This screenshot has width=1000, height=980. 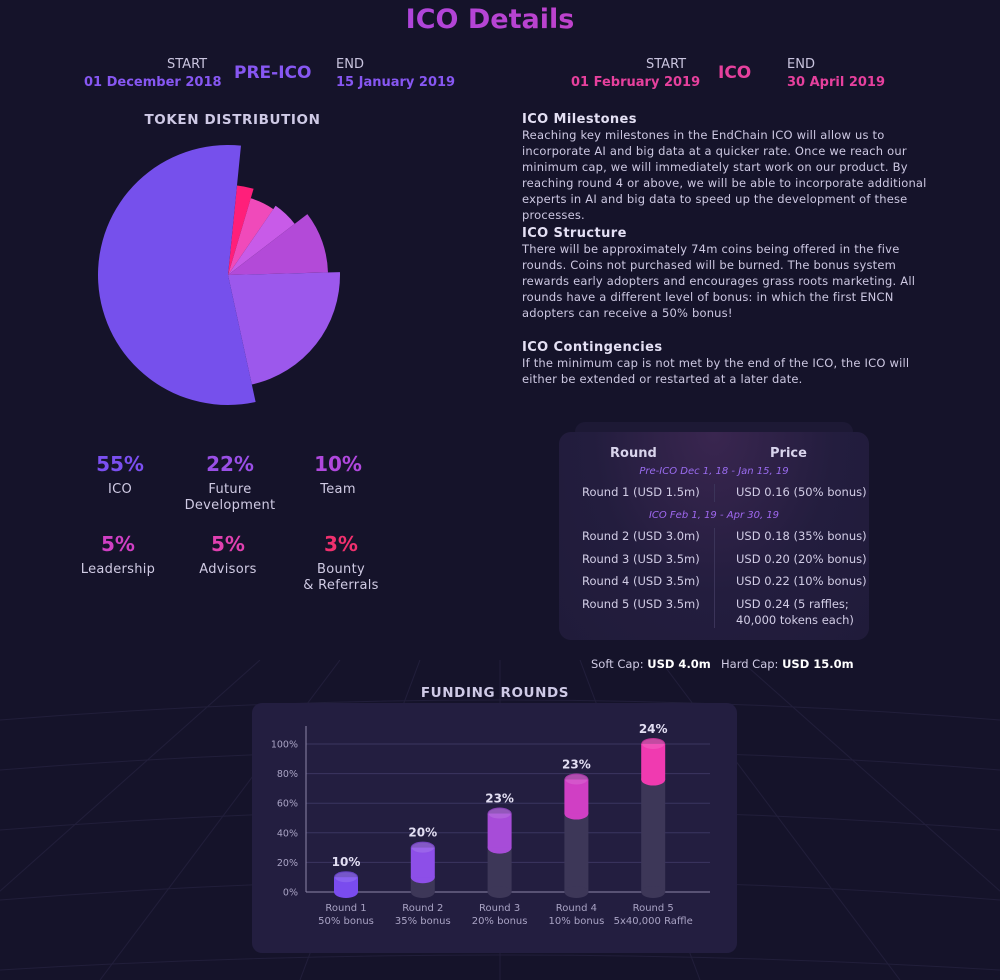 I want to click on pre-ico-start-label: START, so click(x=187, y=64).